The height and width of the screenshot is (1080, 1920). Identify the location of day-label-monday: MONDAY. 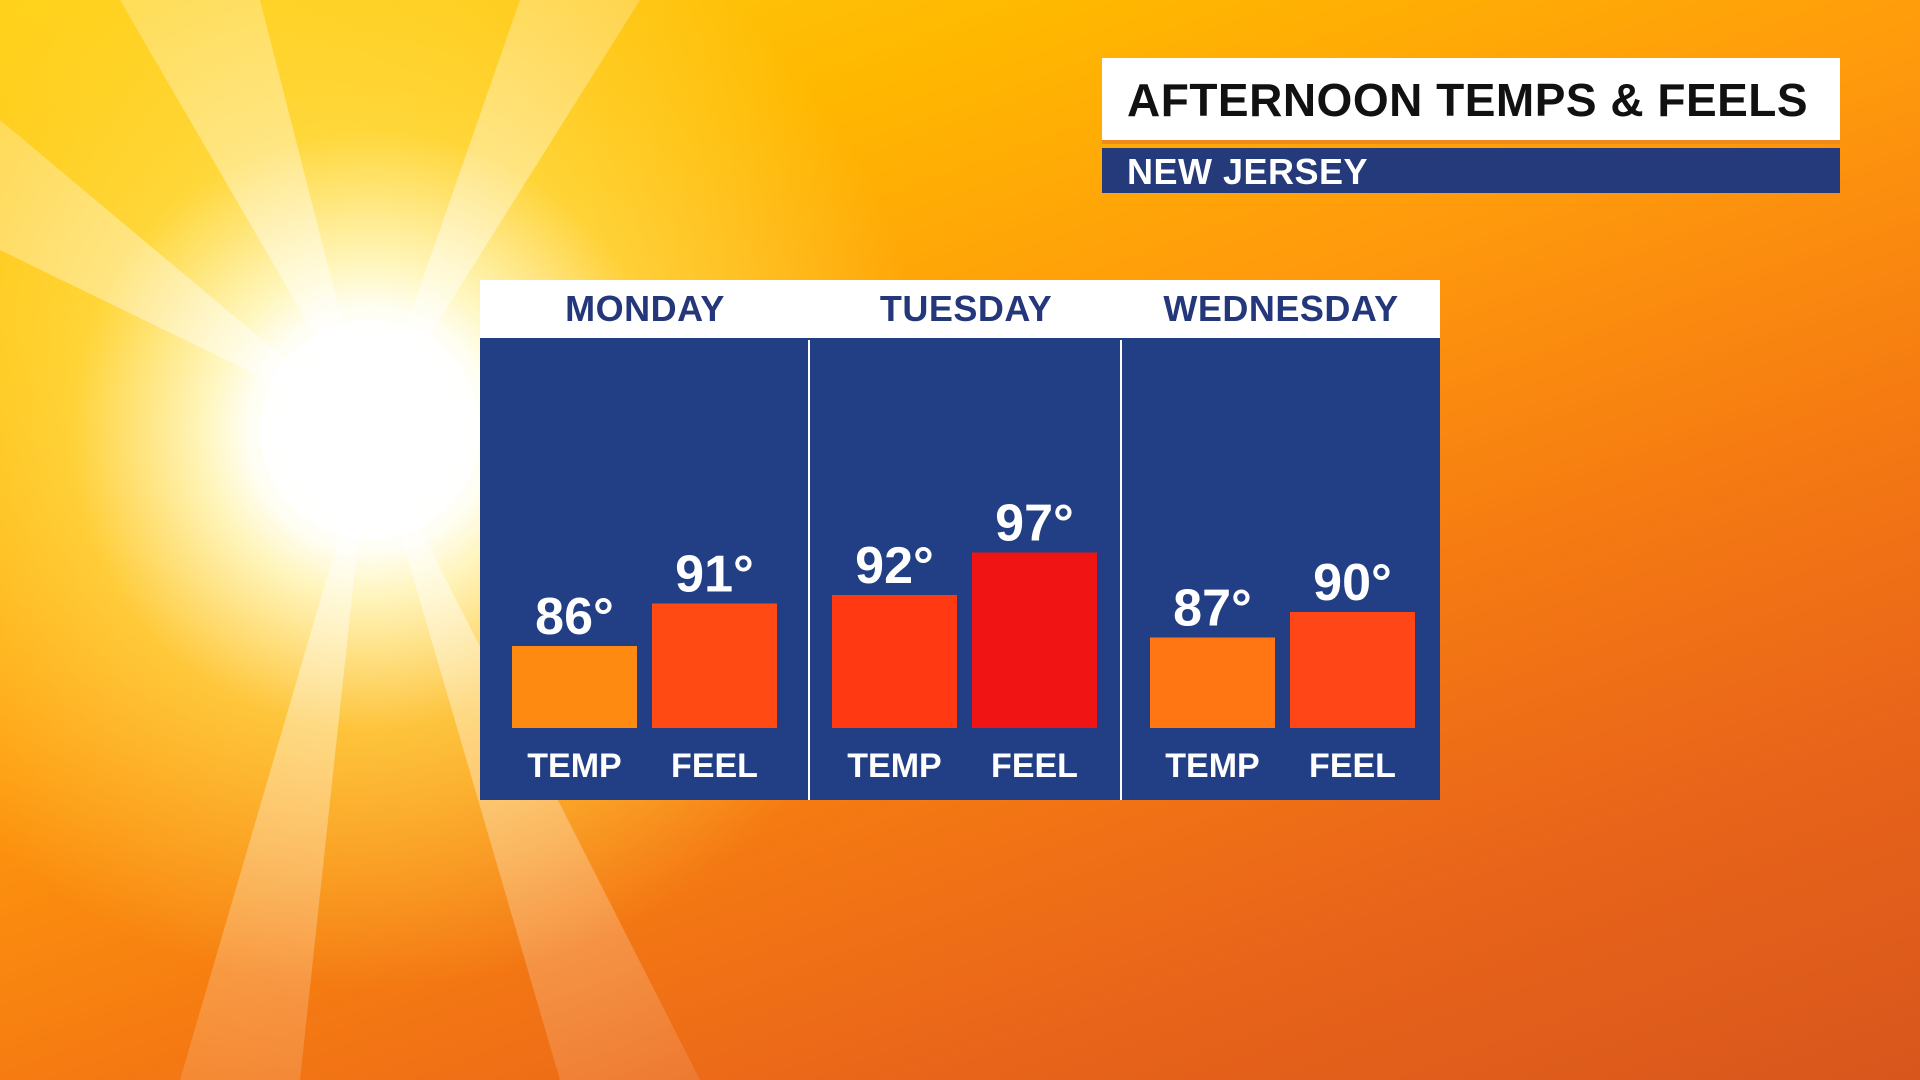
(645, 308).